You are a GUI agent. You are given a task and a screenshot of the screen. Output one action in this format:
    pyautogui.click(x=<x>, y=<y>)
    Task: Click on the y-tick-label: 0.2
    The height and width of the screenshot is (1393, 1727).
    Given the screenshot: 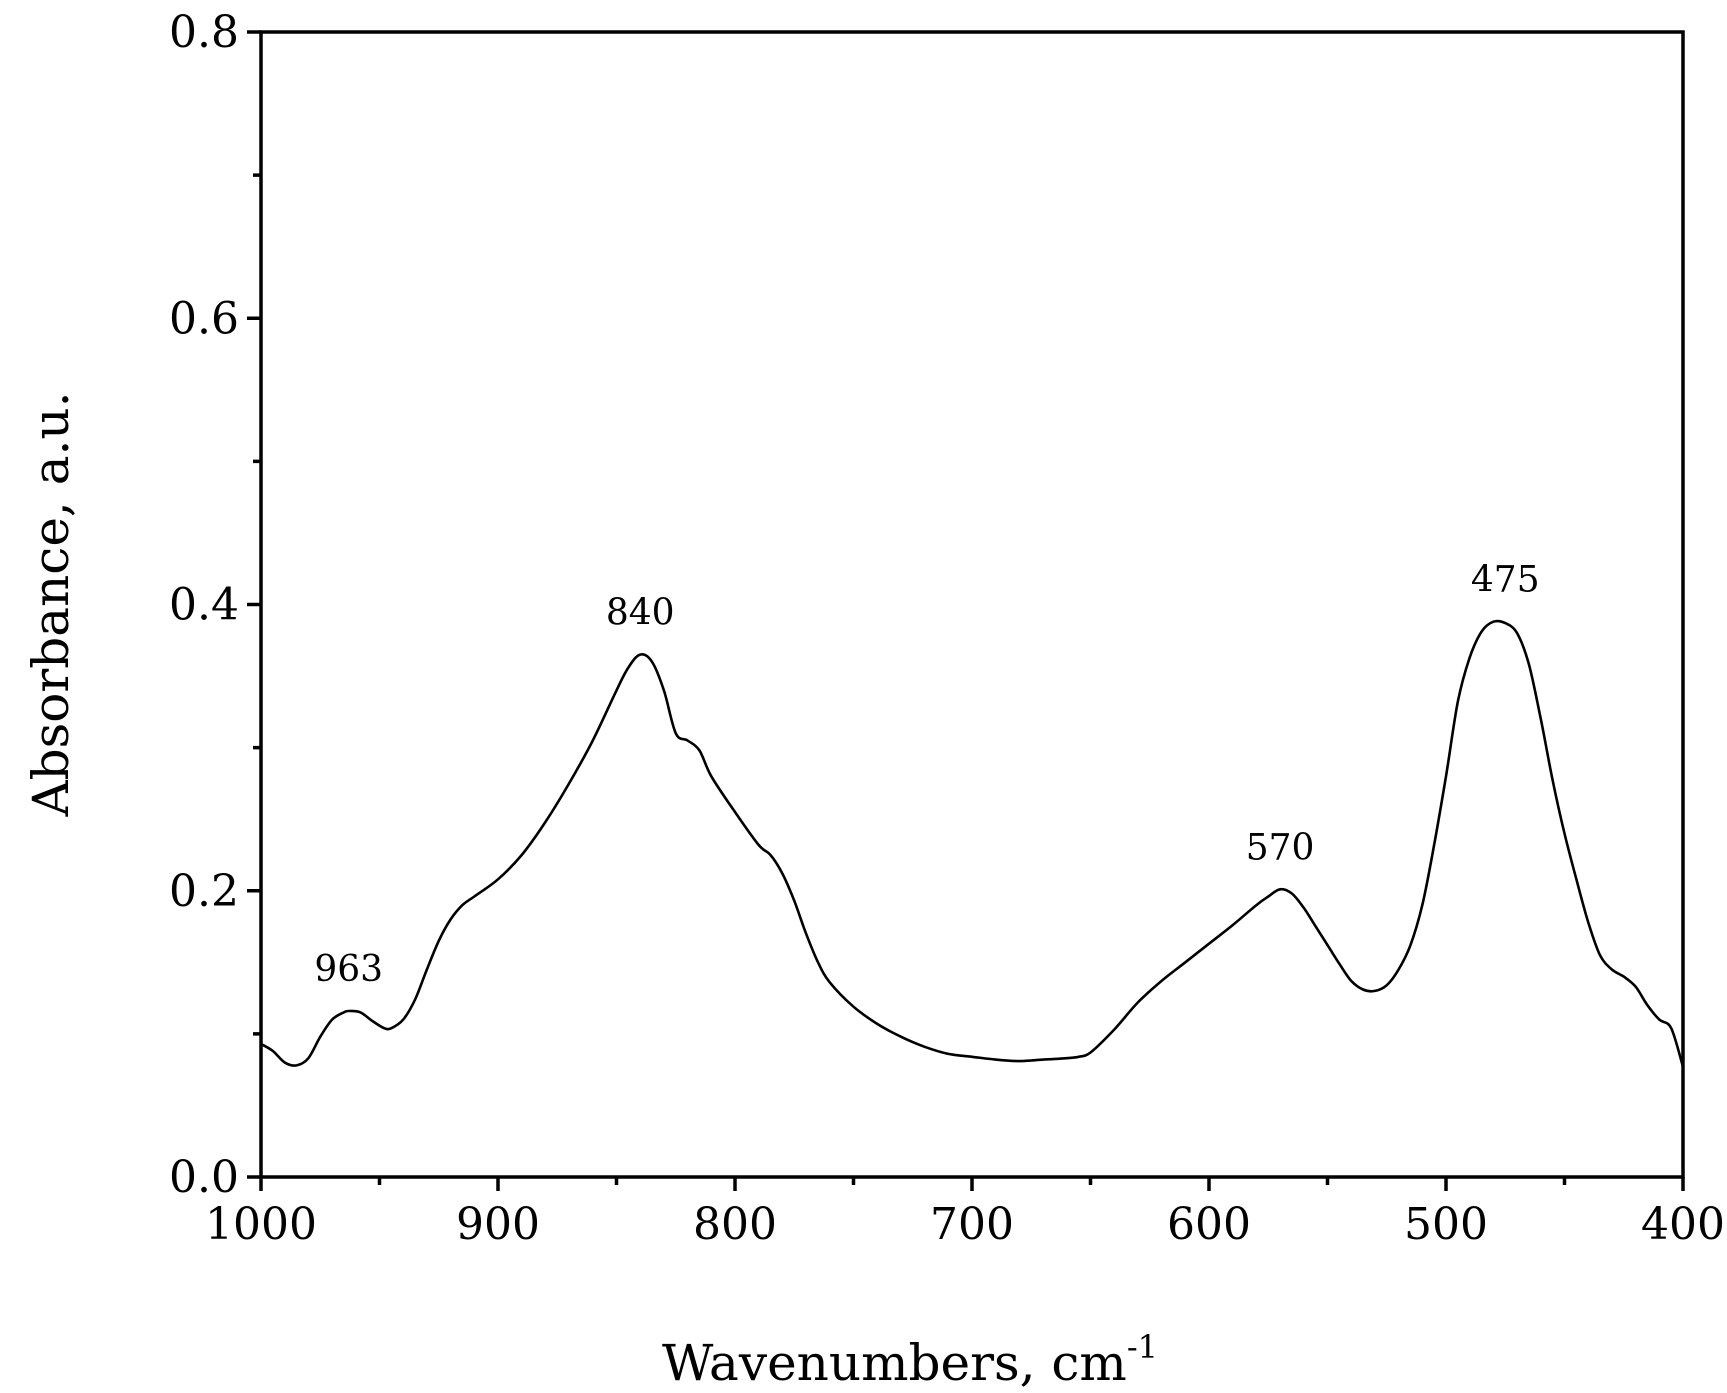 What is the action you would take?
    pyautogui.click(x=204, y=891)
    